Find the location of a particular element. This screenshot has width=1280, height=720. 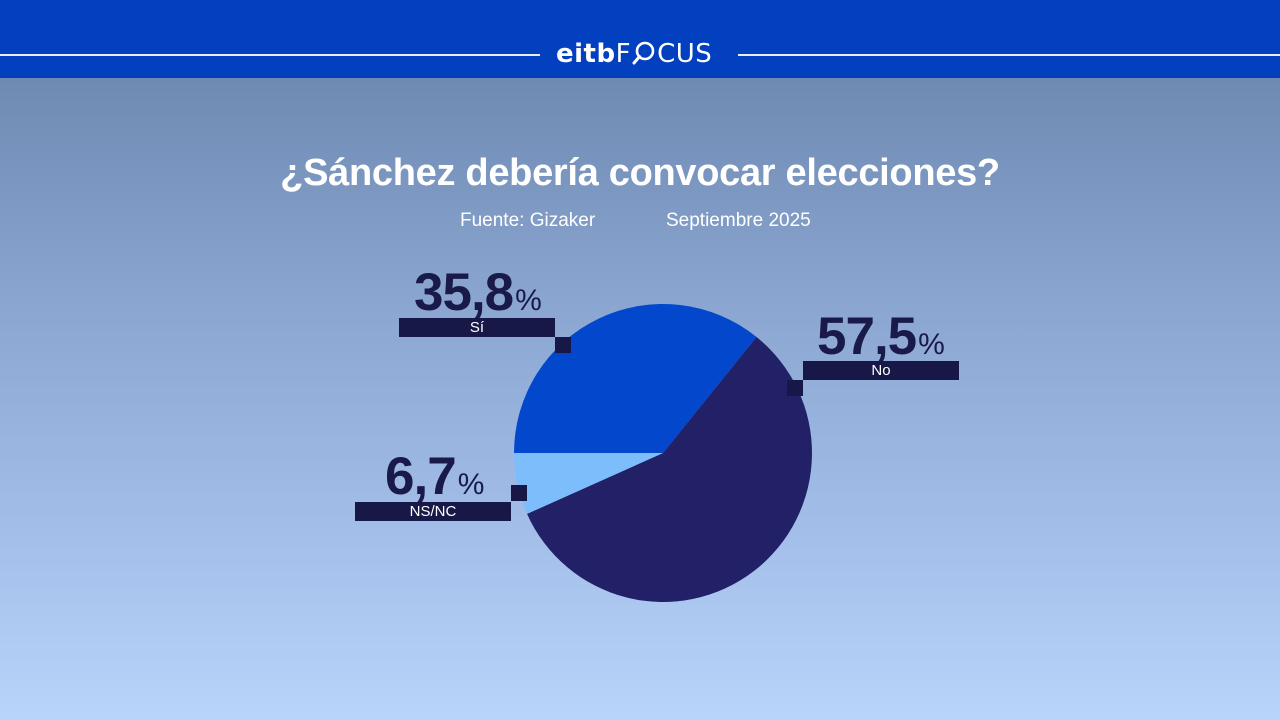

nsnc-percent-symbol: % is located at coordinates (471, 484).